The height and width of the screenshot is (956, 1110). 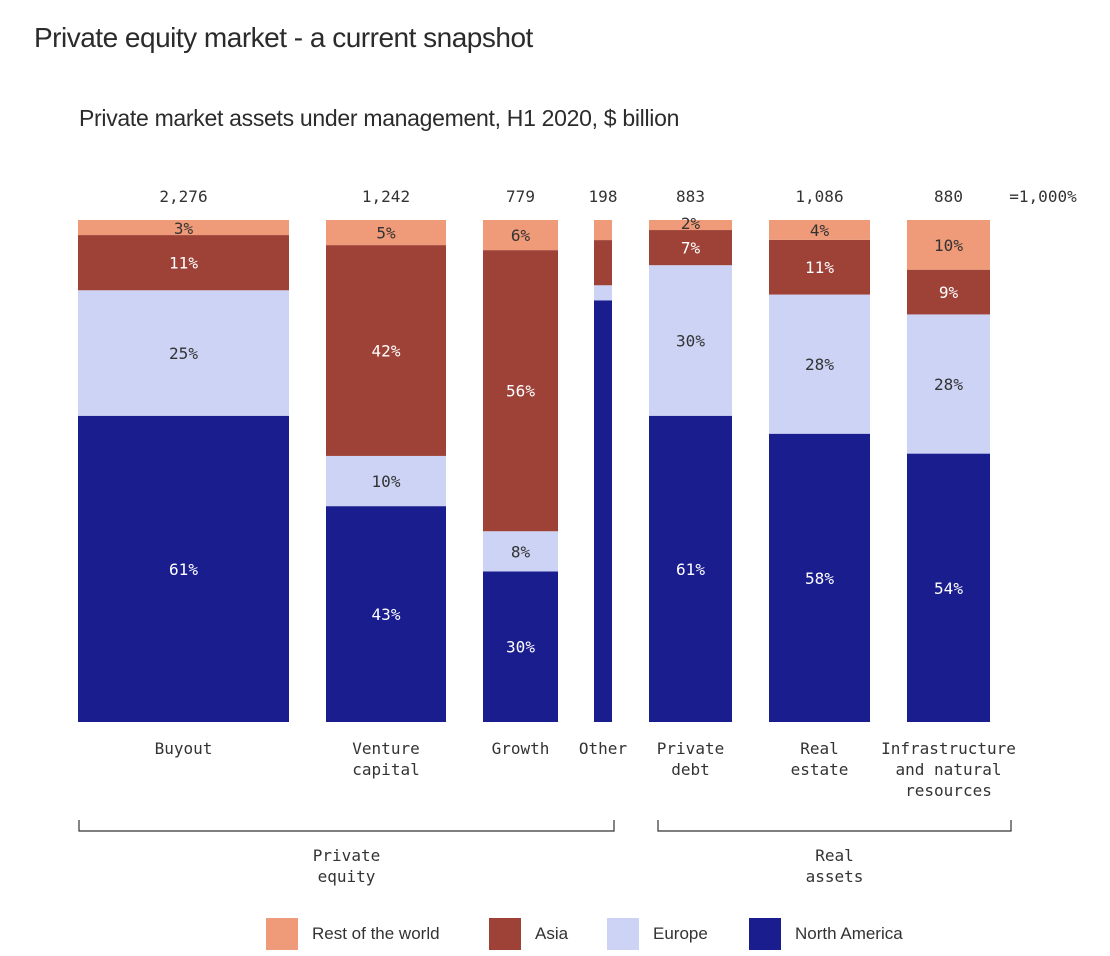 I want to click on bar-segment-infrastructure-and-natural-resources-asia, so click(x=948, y=292).